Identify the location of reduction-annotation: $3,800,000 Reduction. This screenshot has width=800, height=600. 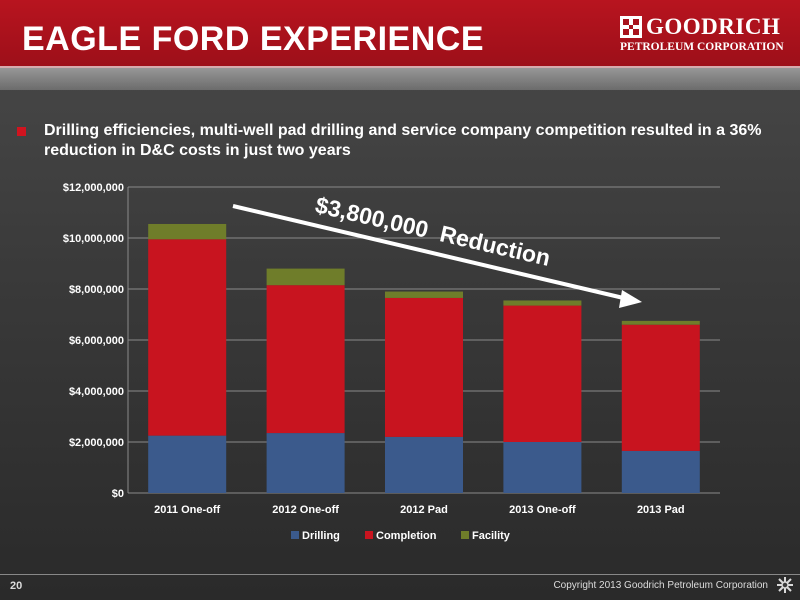
(433, 231).